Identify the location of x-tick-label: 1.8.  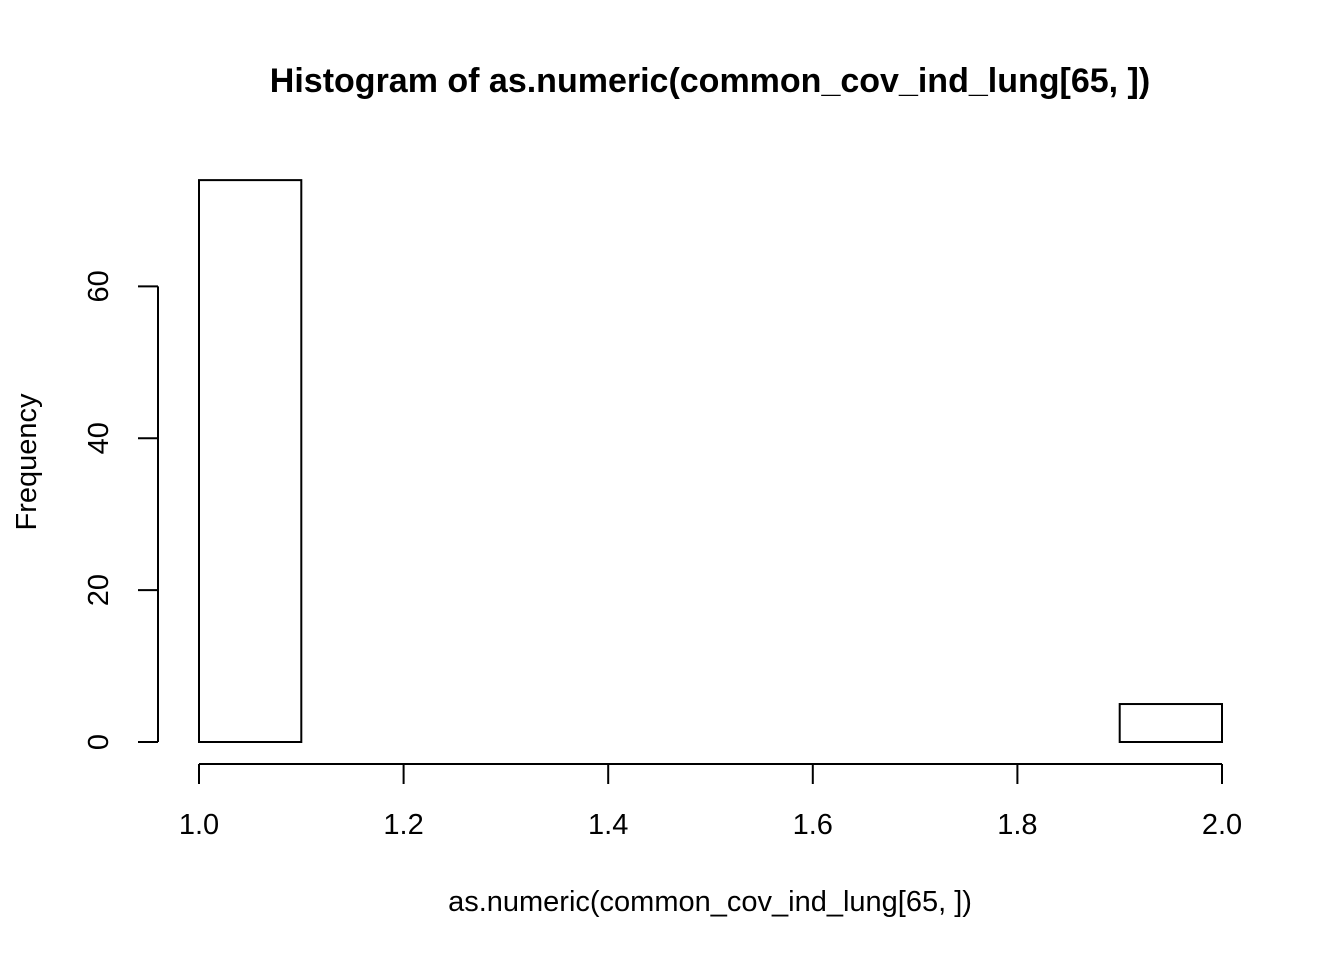
(1017, 825).